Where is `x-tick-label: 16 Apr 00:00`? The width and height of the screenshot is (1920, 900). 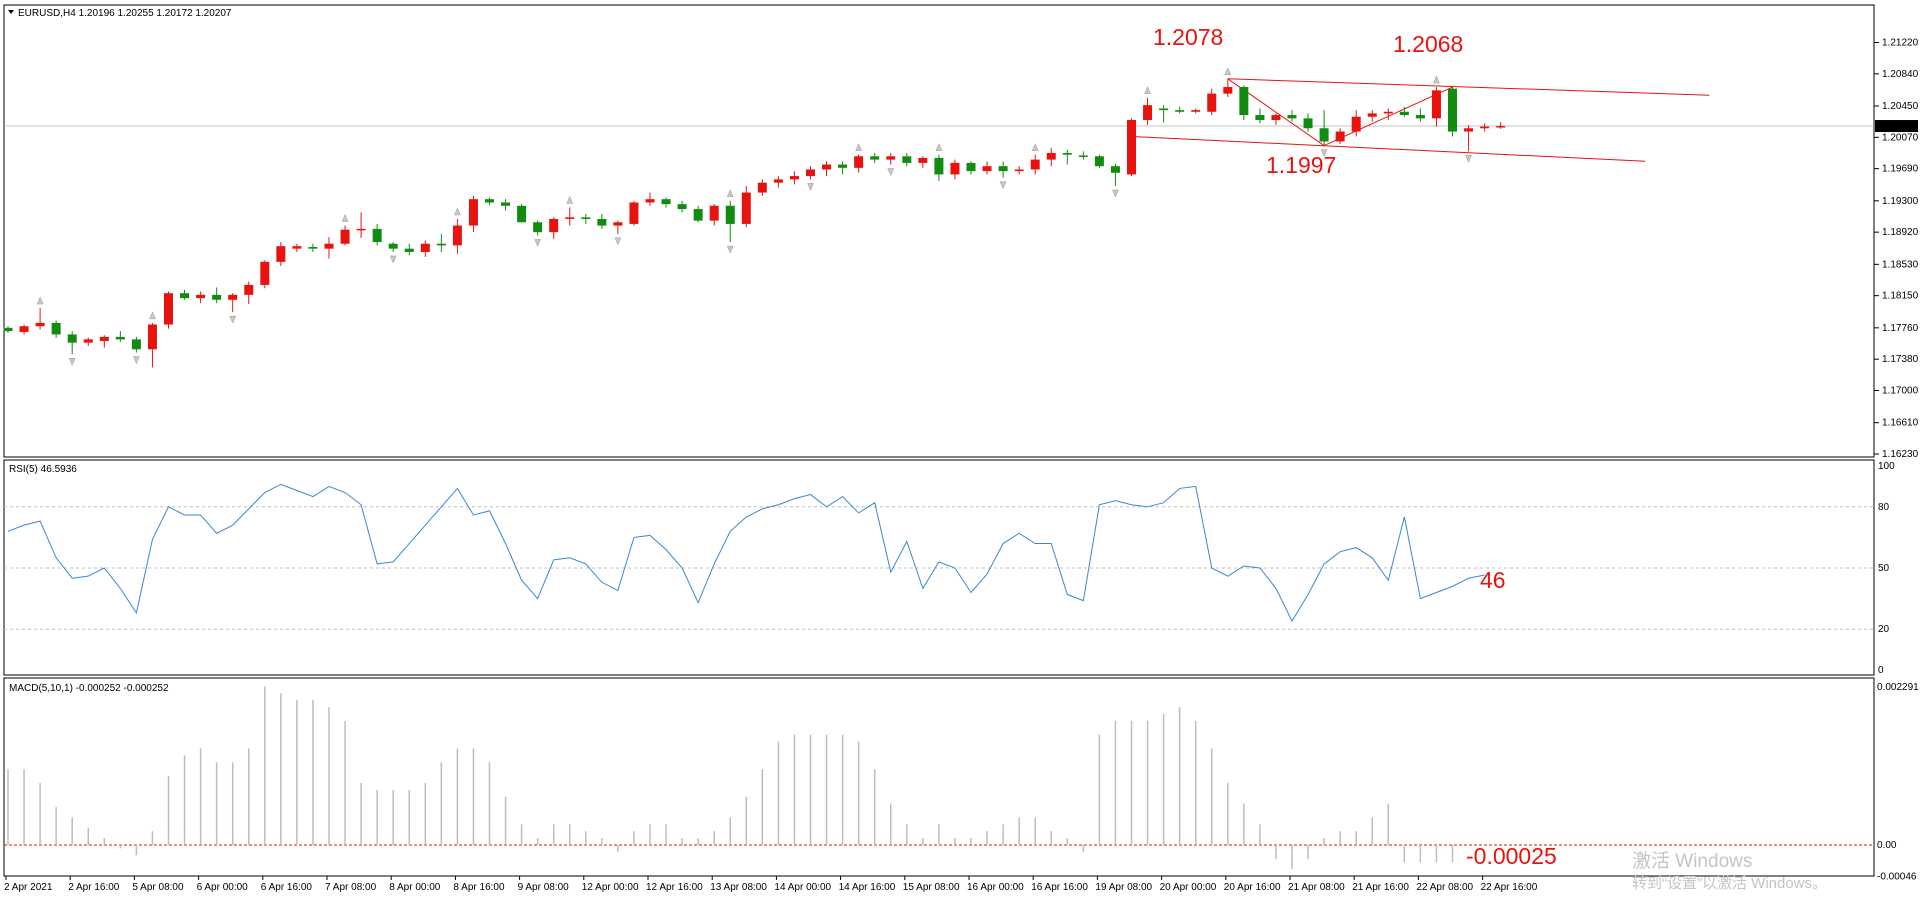
x-tick-label: 16 Apr 00:00 is located at coordinates (995, 887).